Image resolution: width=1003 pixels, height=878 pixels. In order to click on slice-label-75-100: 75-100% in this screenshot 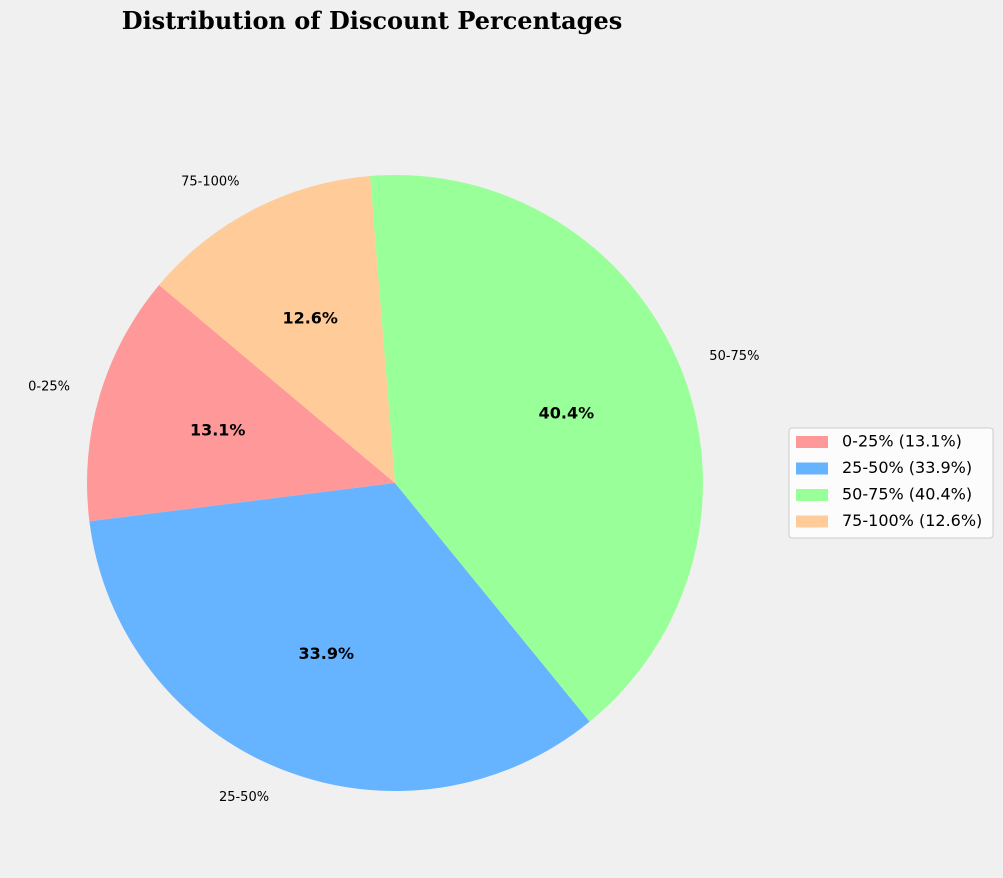, I will do `click(210, 182)`.